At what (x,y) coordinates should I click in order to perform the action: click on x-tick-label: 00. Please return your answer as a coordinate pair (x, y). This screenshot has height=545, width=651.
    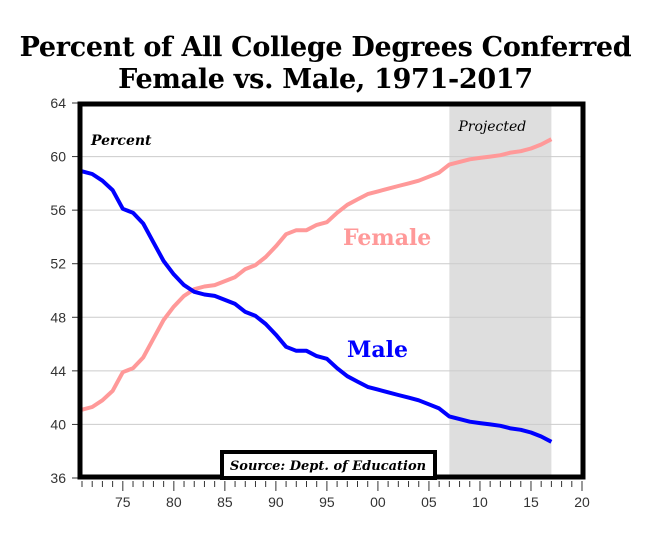
    Looking at the image, I should click on (378, 502).